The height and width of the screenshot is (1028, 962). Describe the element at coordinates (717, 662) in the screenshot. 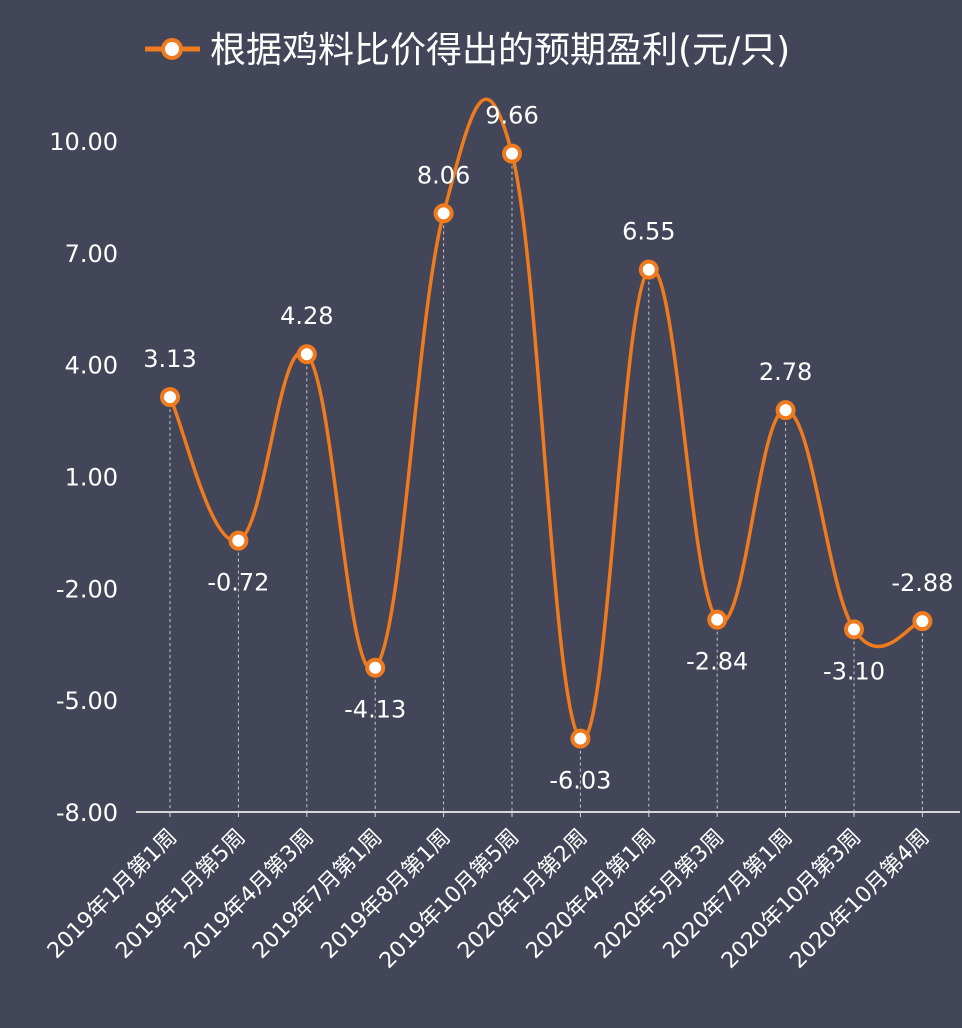

I see `data-label: -2.84` at that location.